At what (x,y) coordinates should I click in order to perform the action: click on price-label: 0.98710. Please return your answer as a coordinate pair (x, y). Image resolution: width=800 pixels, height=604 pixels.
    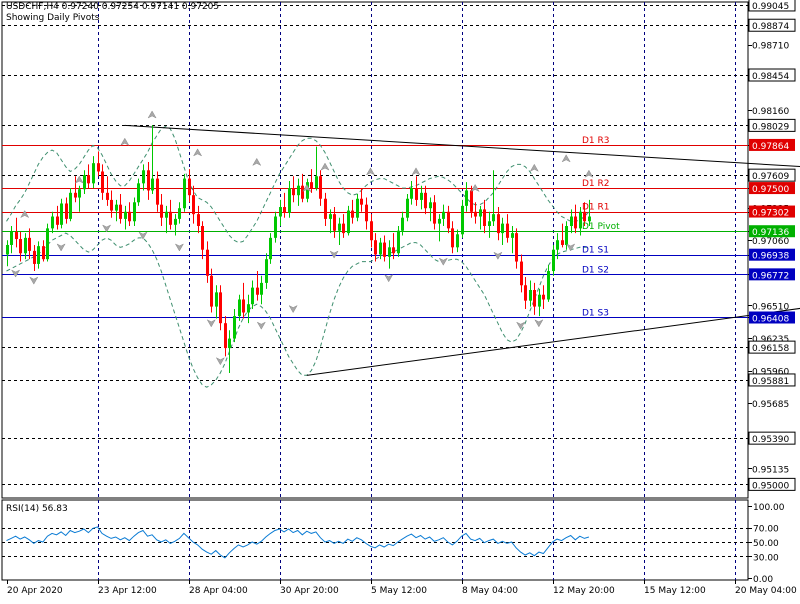
    Looking at the image, I should click on (770, 47).